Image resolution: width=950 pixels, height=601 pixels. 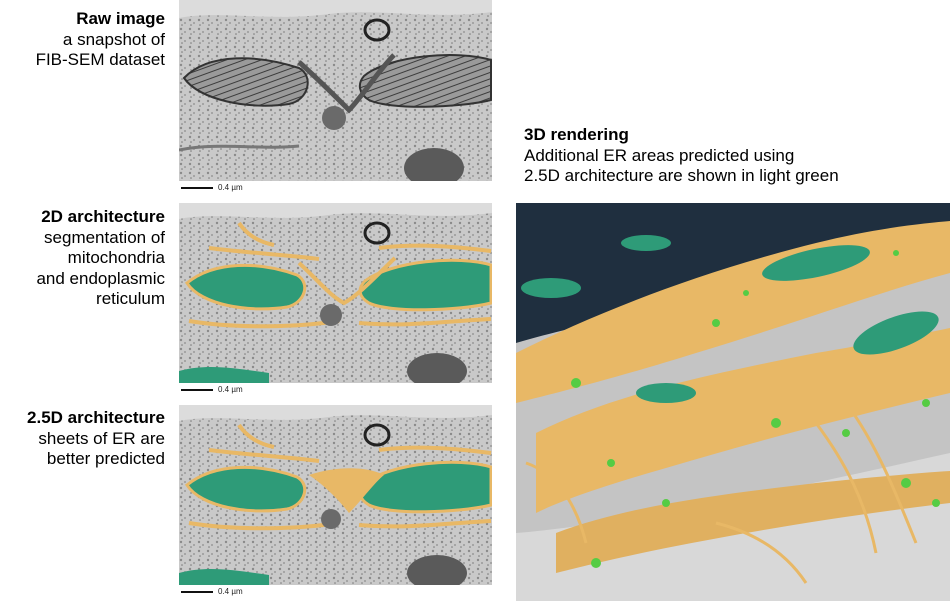 I want to click on raw-image-caption: Raw image a snapshot of FIB-SEM dataset, so click(x=82, y=40).